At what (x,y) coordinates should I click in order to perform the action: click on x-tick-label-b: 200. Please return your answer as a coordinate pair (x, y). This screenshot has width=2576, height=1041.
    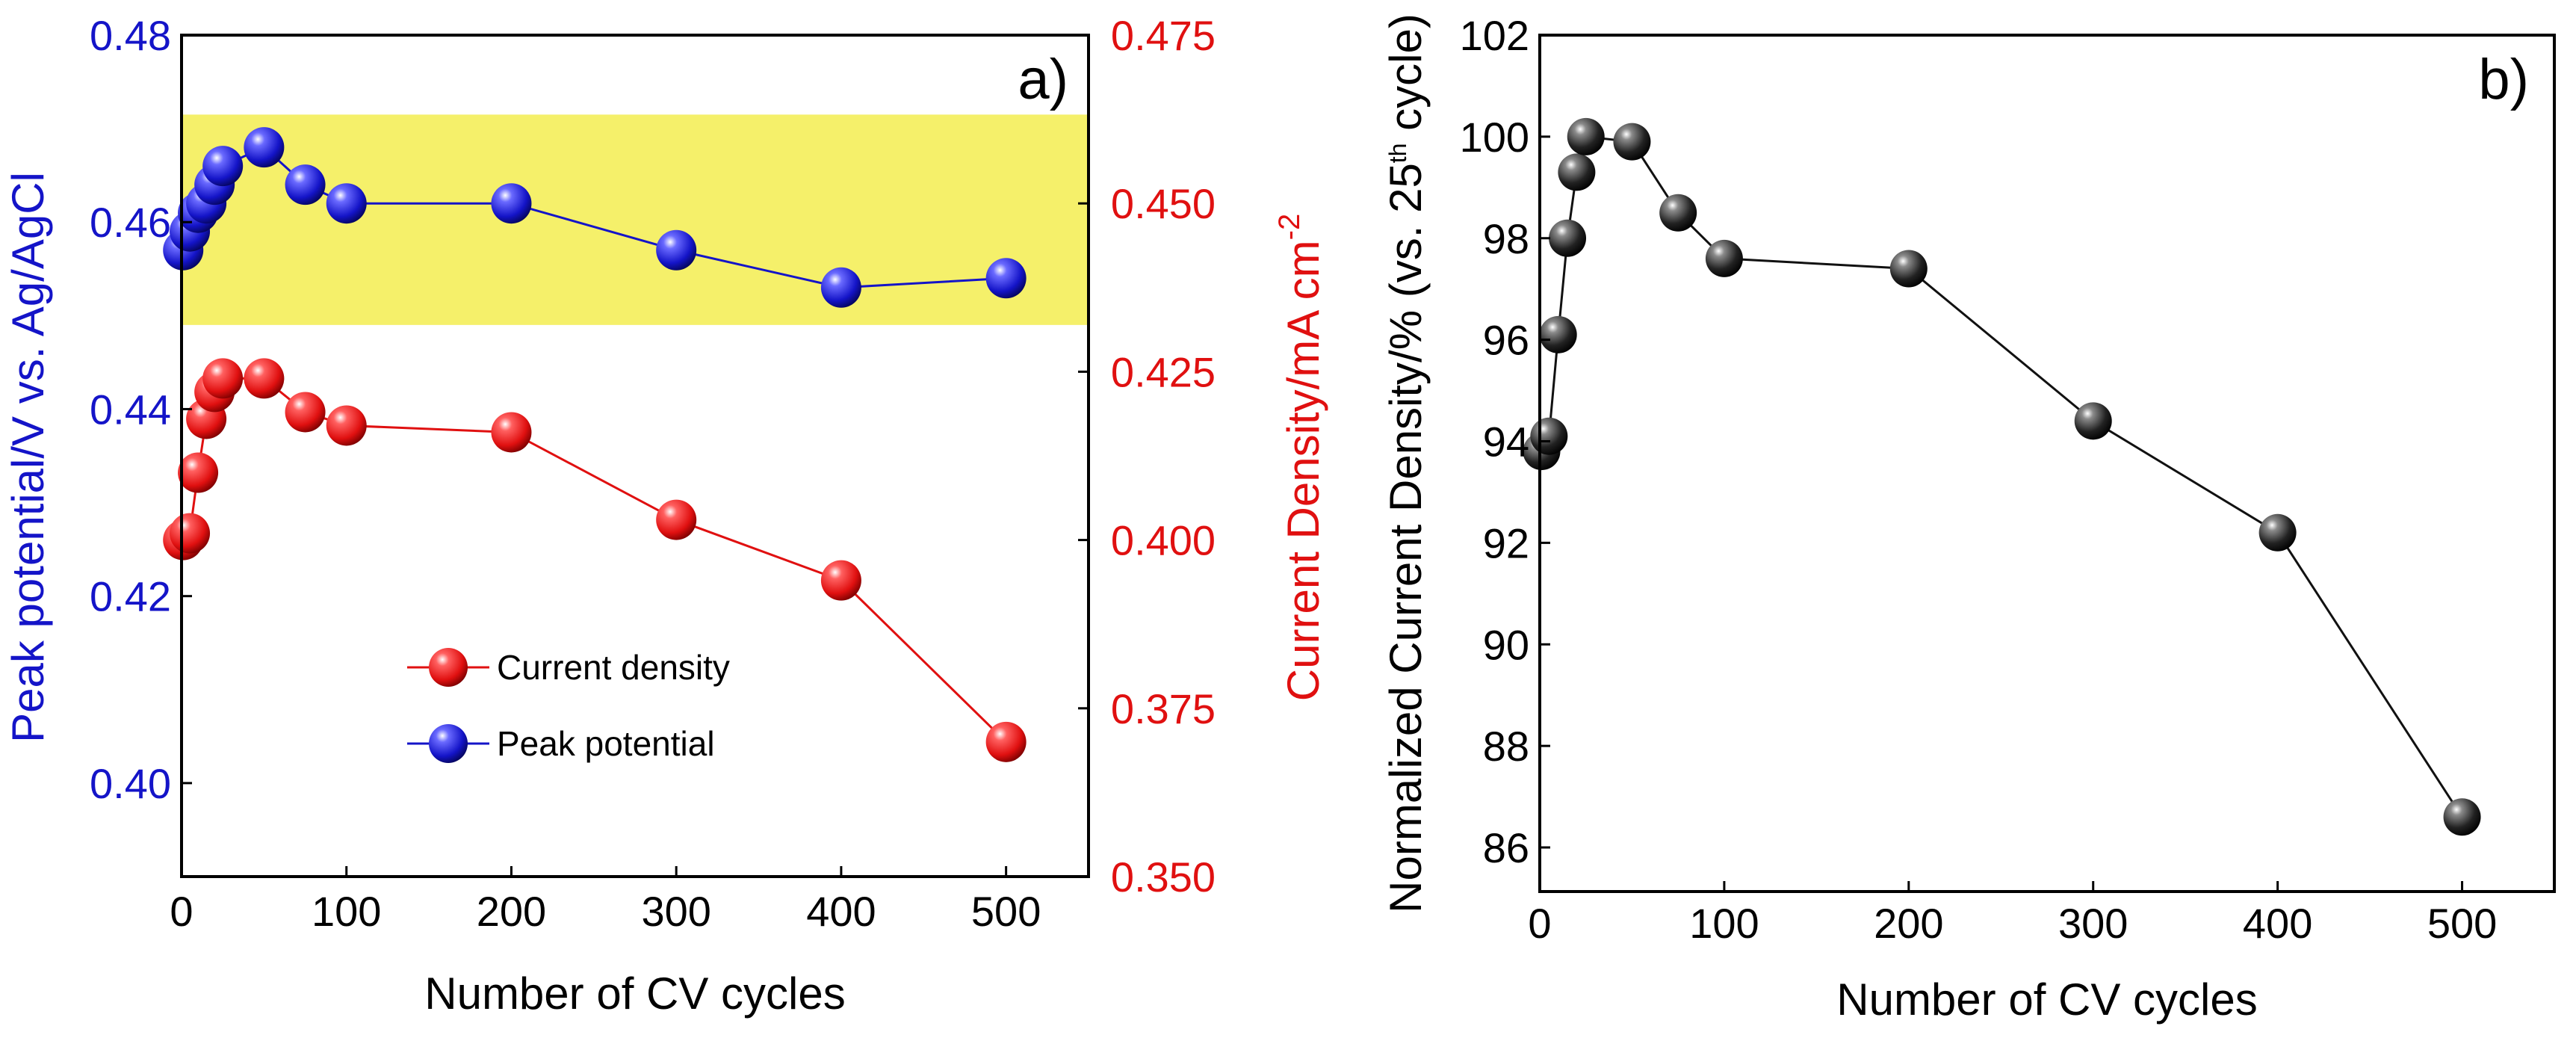
    Looking at the image, I should click on (1908, 924).